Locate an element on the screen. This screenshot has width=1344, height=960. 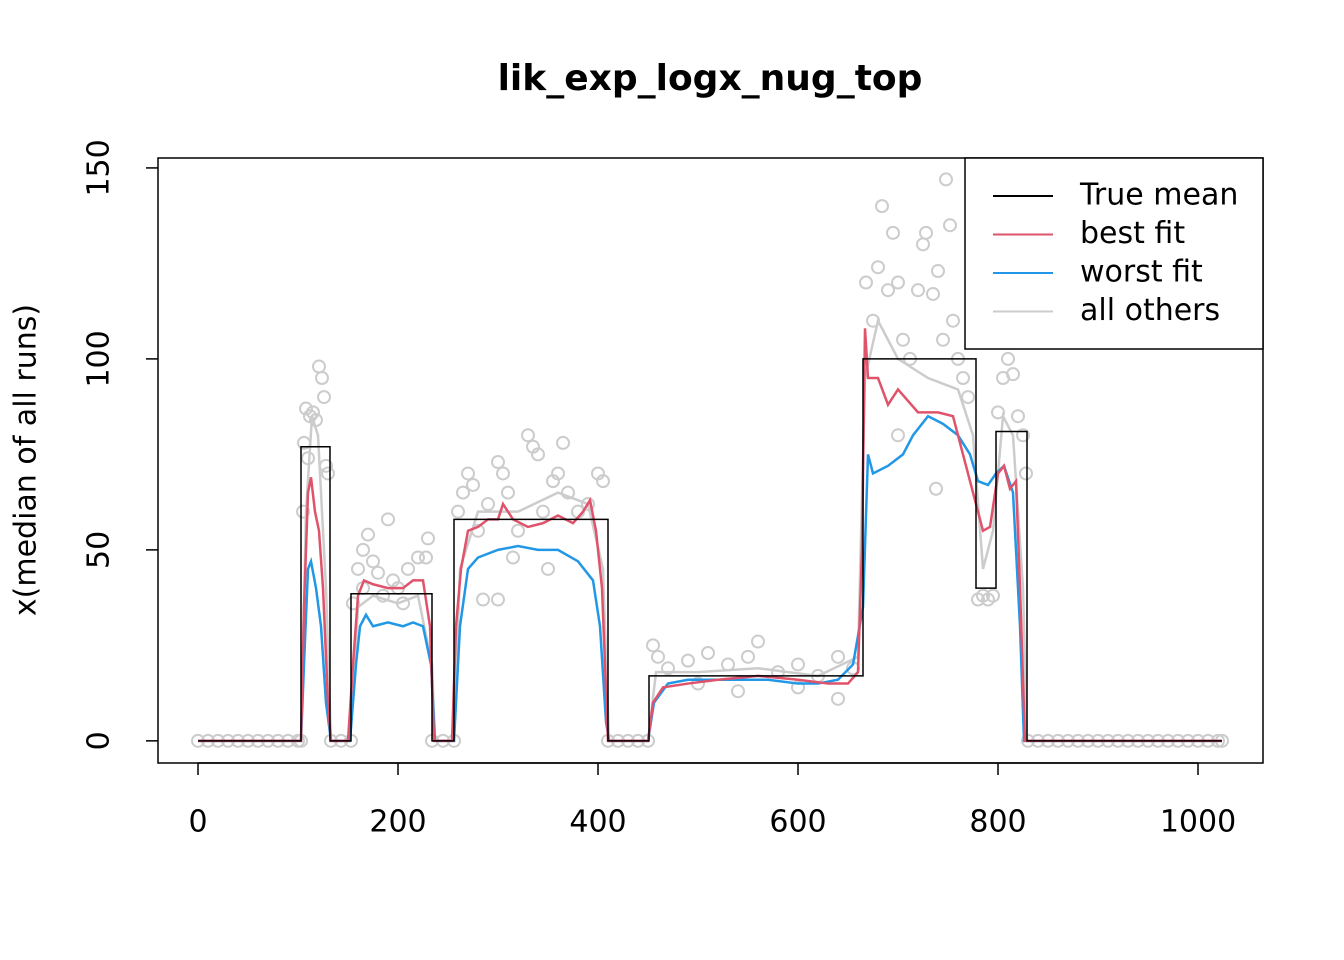
legend-label: True mean is located at coordinates (1158, 195).